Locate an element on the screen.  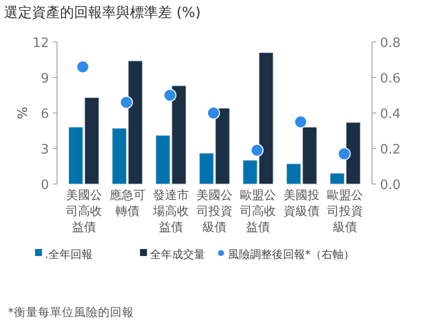
x-tick-label: 美國公司投資級債 is located at coordinates (214, 211).